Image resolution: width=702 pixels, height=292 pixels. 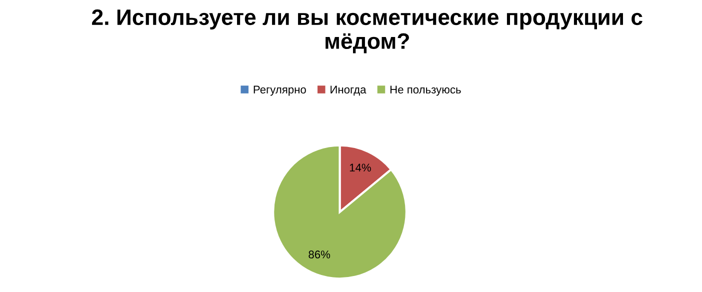 I want to click on legend-label: Иногда, so click(x=348, y=91).